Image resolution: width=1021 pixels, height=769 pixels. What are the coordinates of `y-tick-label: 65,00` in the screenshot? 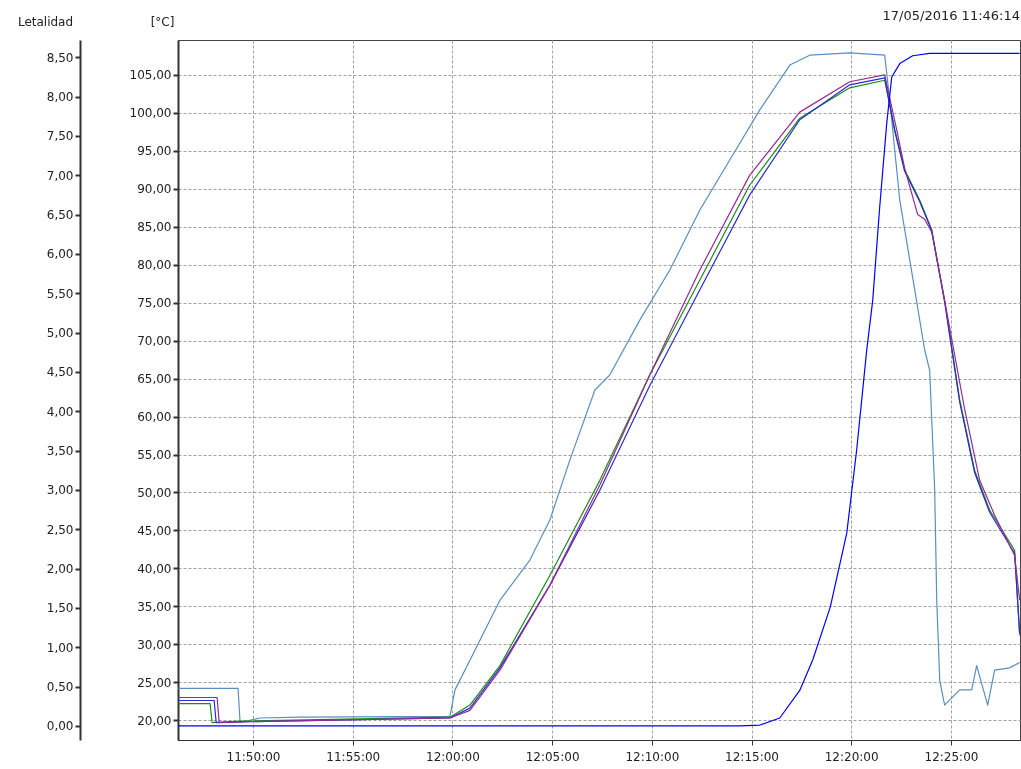 It's located at (154, 379).